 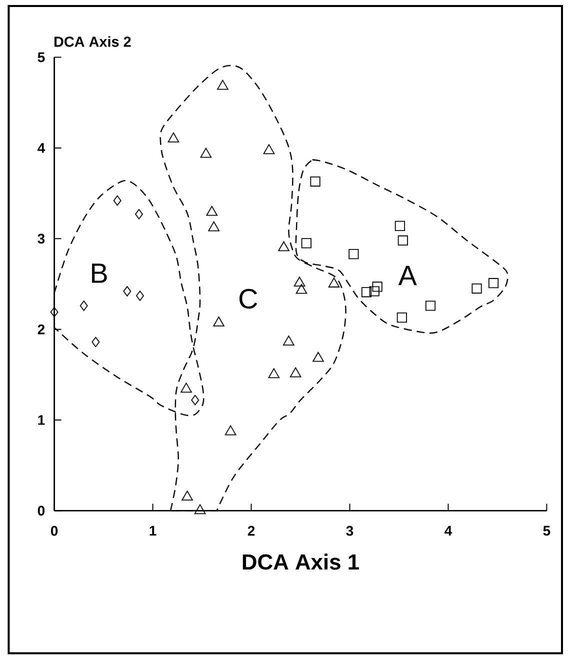 What do you see at coordinates (248, 298) in the screenshot?
I see `series-label: C` at bounding box center [248, 298].